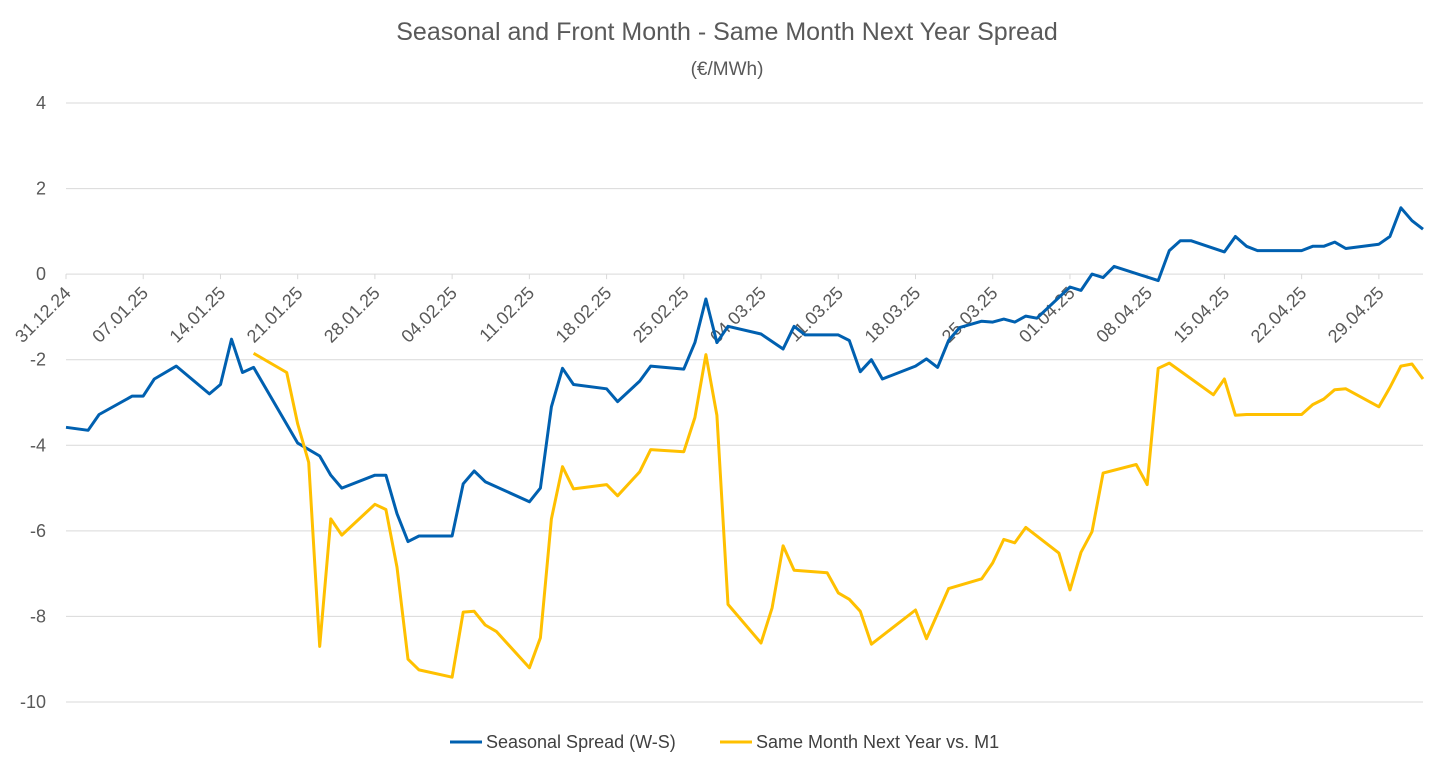  What do you see at coordinates (1279, 315) in the screenshot?
I see `x-tick-label: 22.04.25` at bounding box center [1279, 315].